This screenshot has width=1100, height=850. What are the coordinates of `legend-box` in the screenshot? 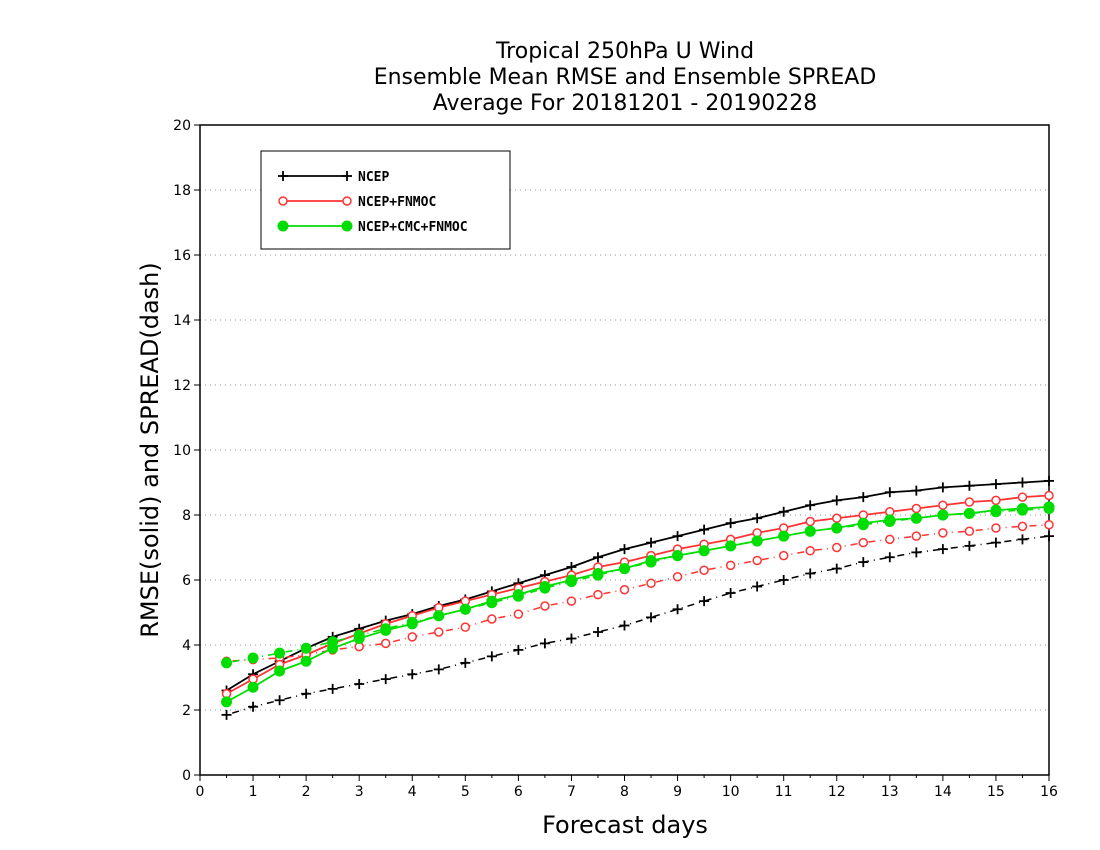 It's located at (385, 200).